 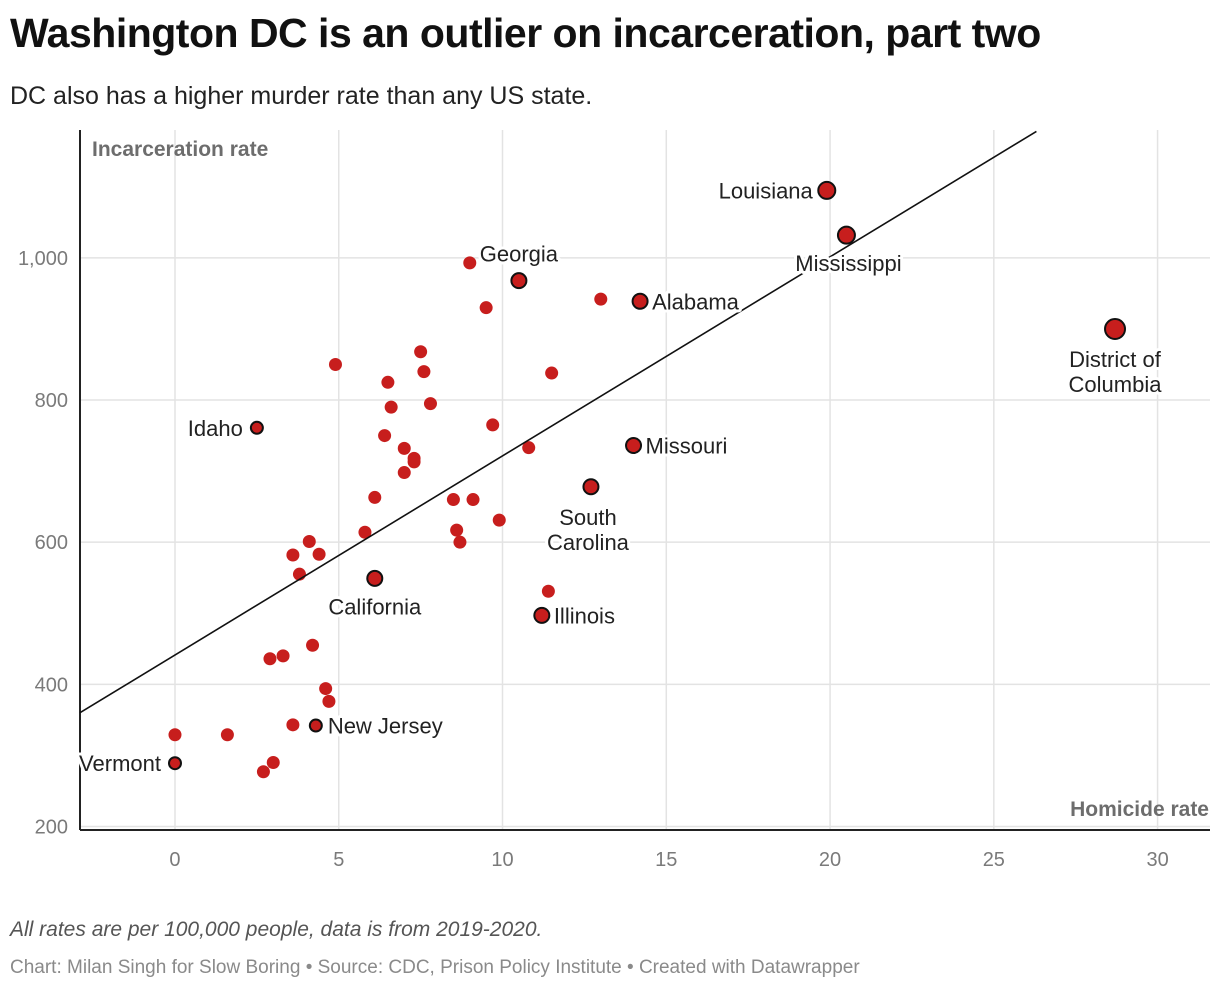 I want to click on x-tick-label: 20, so click(x=830, y=860).